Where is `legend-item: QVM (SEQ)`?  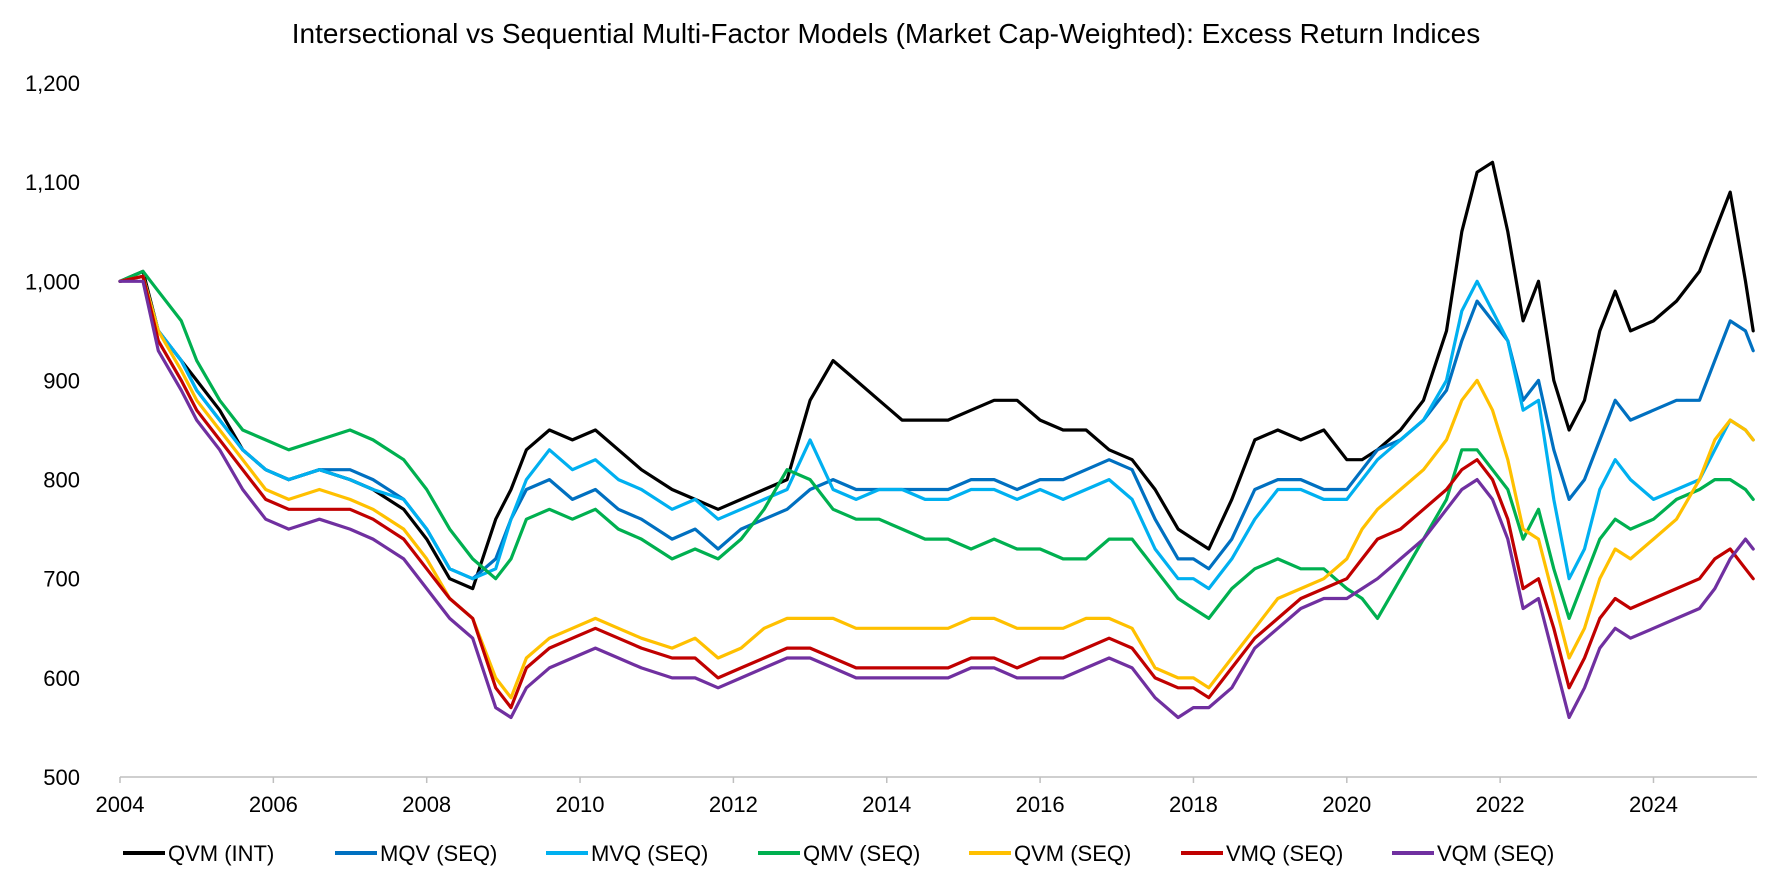 legend-item: QVM (SEQ) is located at coordinates (1050, 853).